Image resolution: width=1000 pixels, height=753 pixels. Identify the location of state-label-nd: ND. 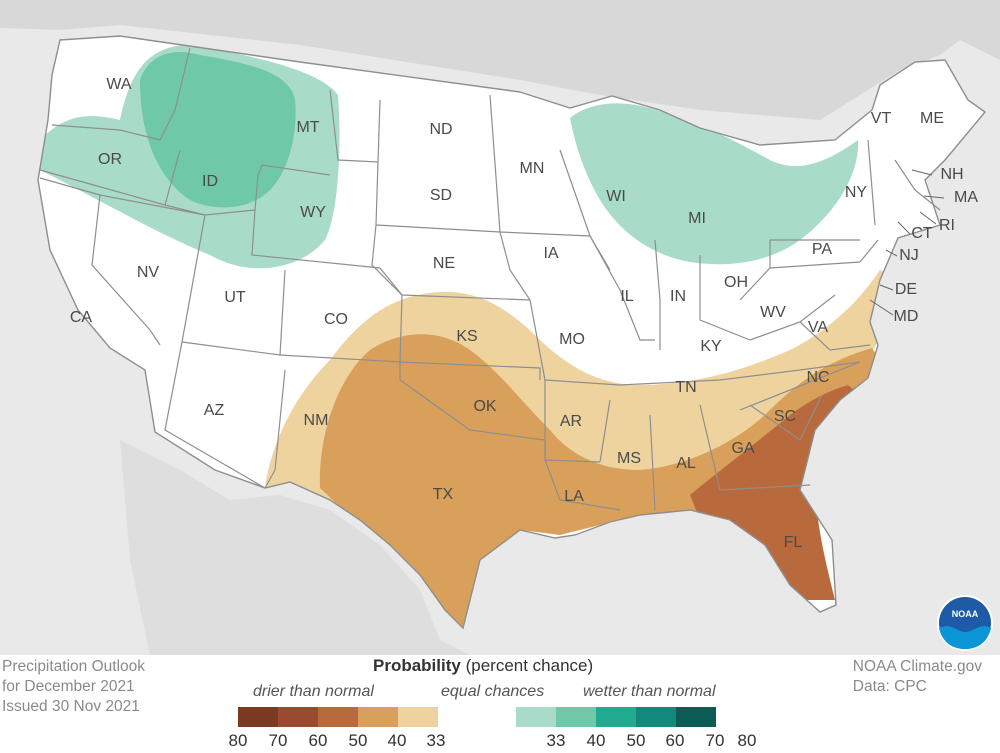
(440, 129).